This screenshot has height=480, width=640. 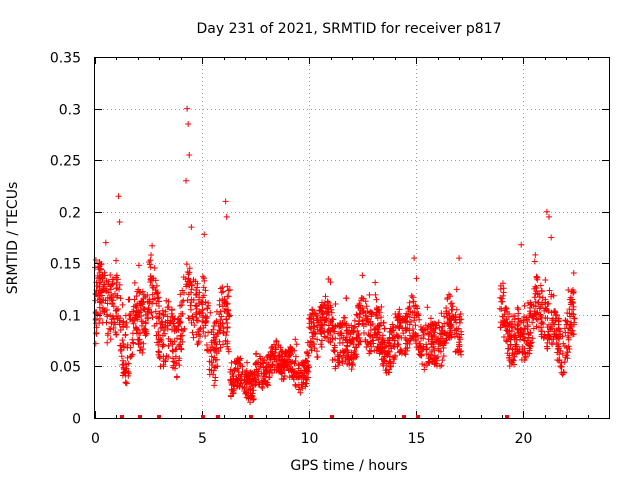 I want to click on y-tick-label: 0.2, so click(x=70, y=214).